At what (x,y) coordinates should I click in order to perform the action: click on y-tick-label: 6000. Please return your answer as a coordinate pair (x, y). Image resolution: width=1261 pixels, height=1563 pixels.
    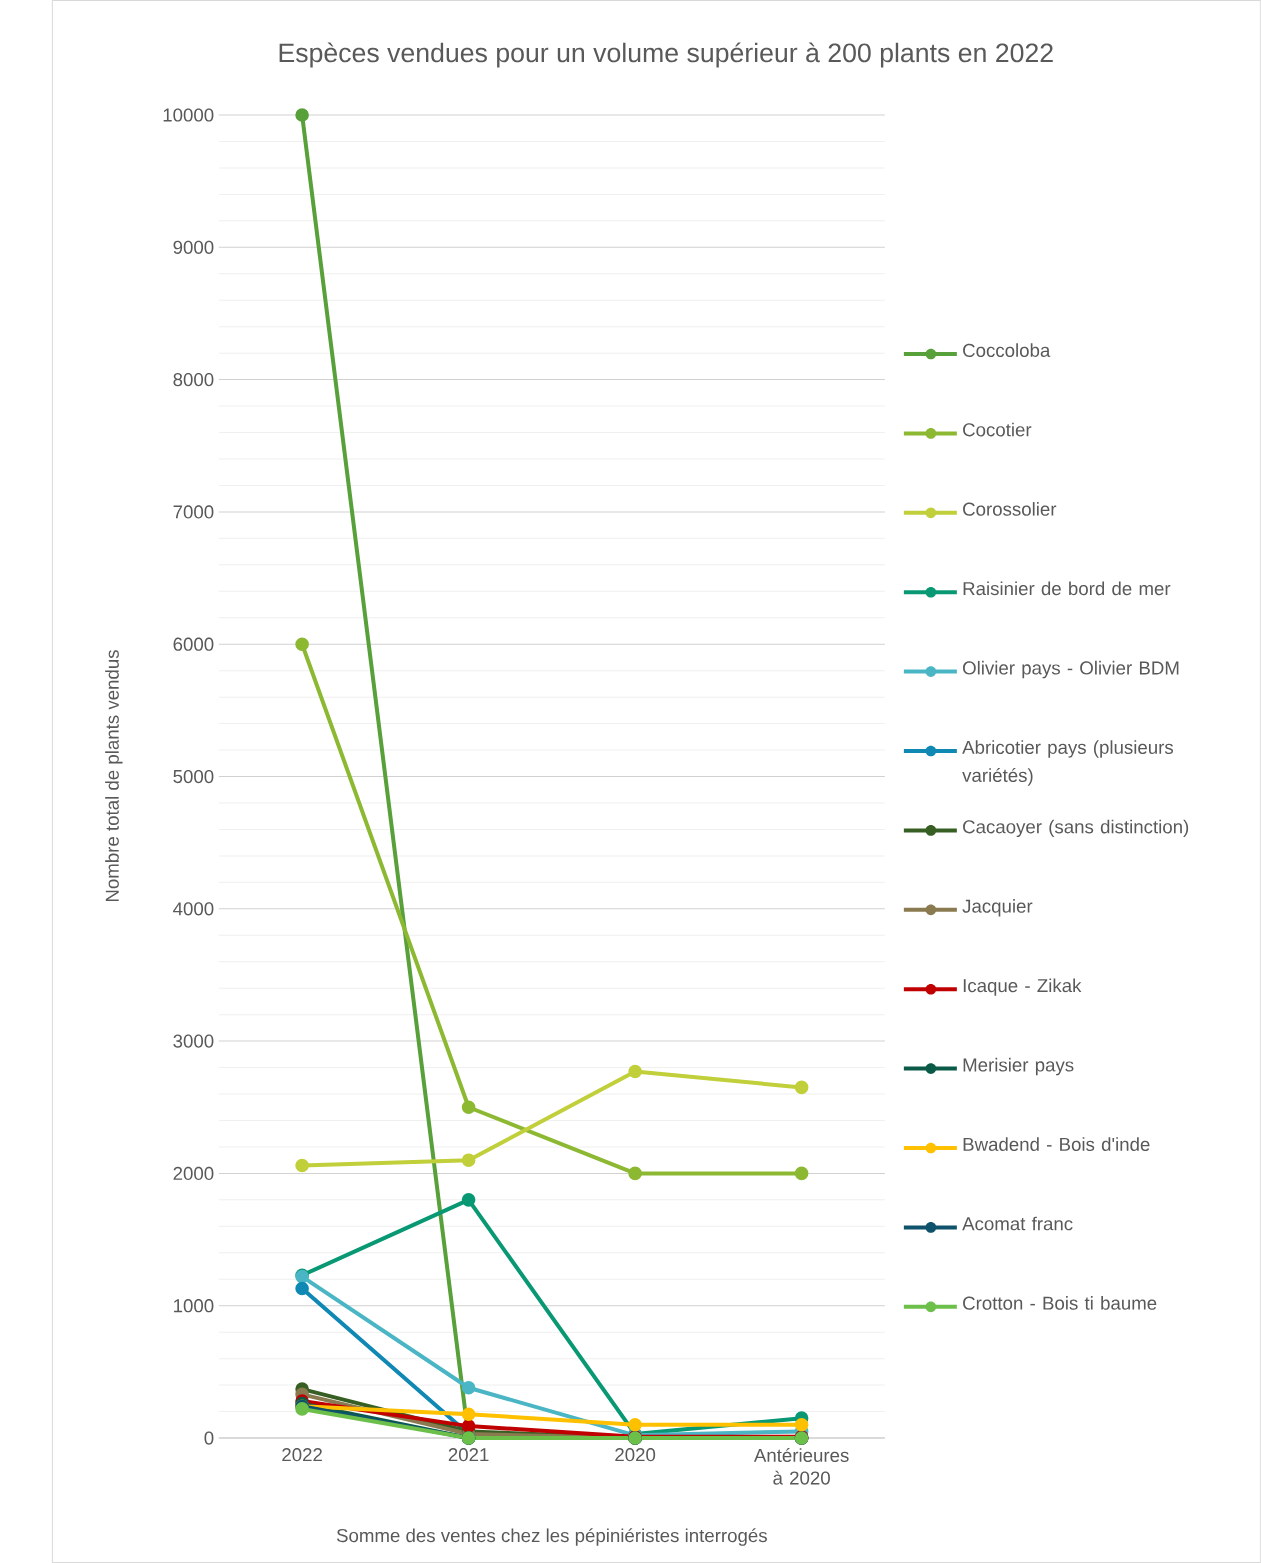
    Looking at the image, I should click on (193, 644).